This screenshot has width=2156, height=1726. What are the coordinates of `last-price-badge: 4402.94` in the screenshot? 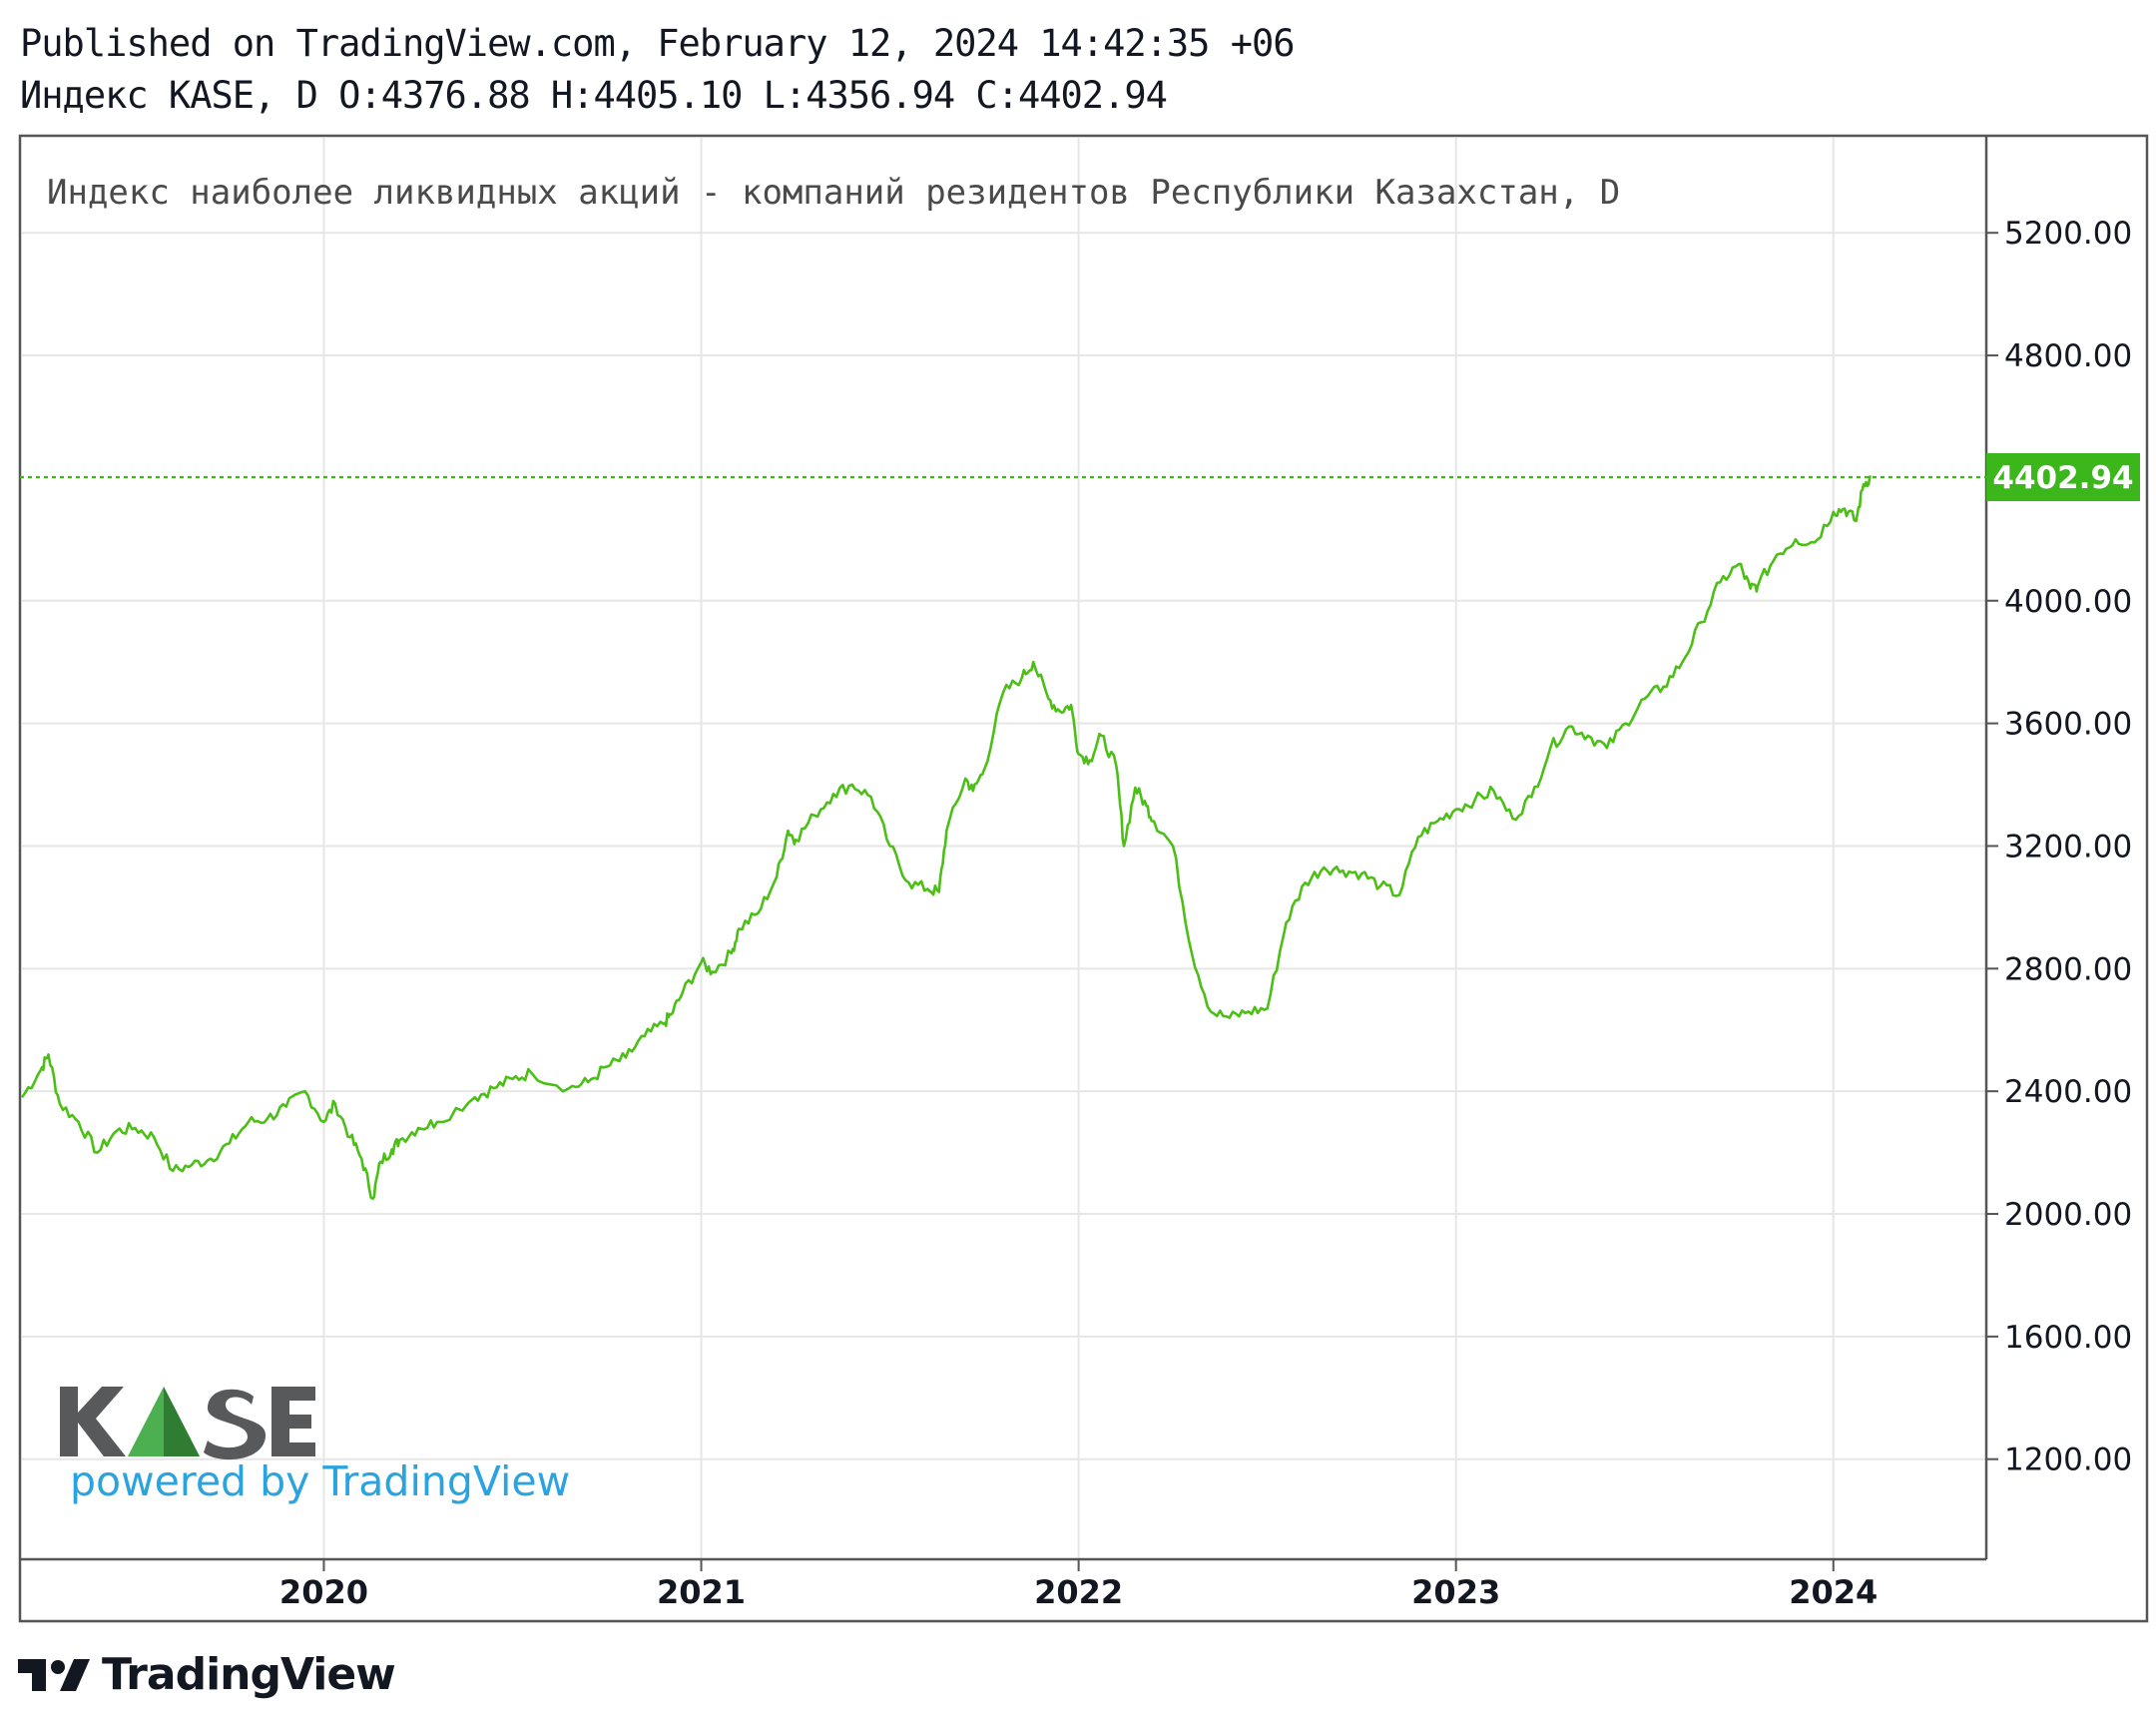 It's located at (2063, 478).